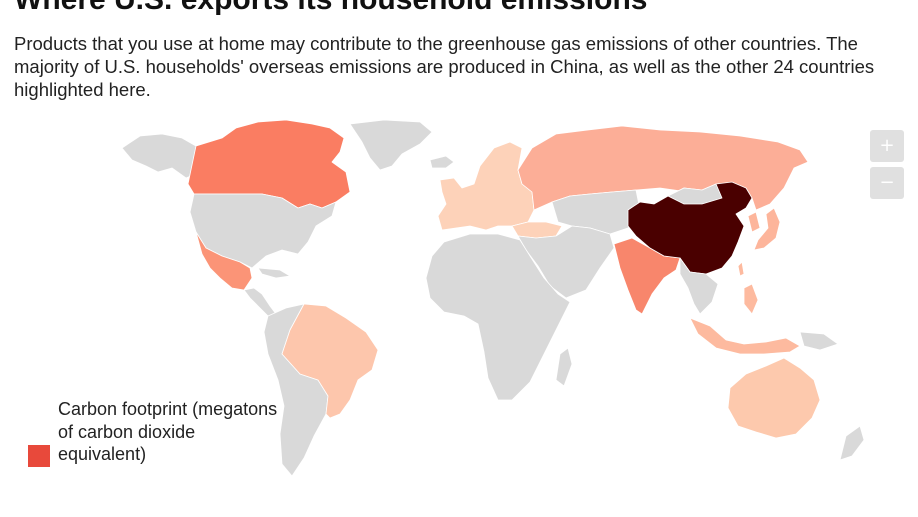 Image resolution: width=918 pixels, height=517 pixels. What do you see at coordinates (751, 299) in the screenshot?
I see `country-philippines` at bounding box center [751, 299].